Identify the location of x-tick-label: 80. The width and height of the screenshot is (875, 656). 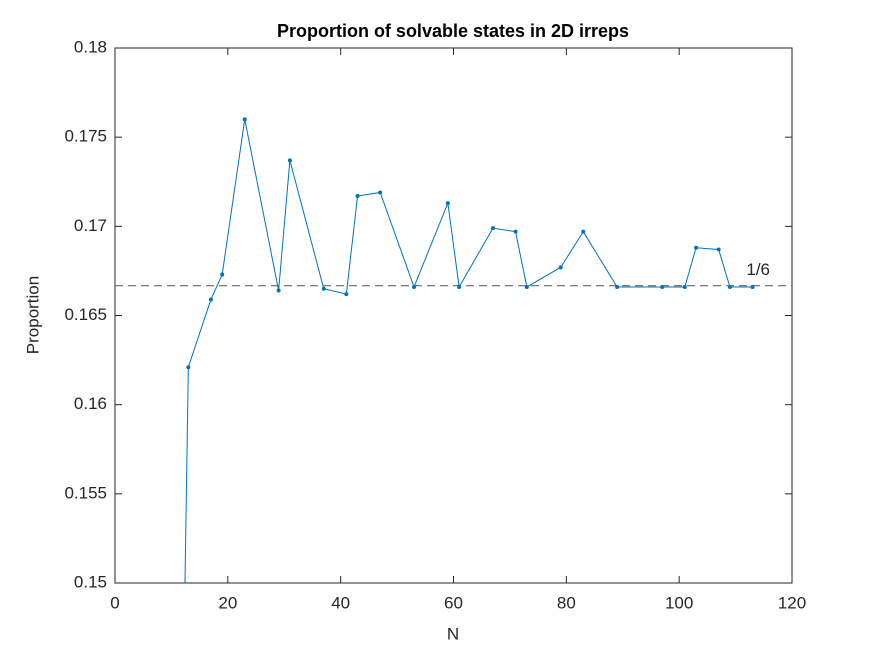
(566, 602).